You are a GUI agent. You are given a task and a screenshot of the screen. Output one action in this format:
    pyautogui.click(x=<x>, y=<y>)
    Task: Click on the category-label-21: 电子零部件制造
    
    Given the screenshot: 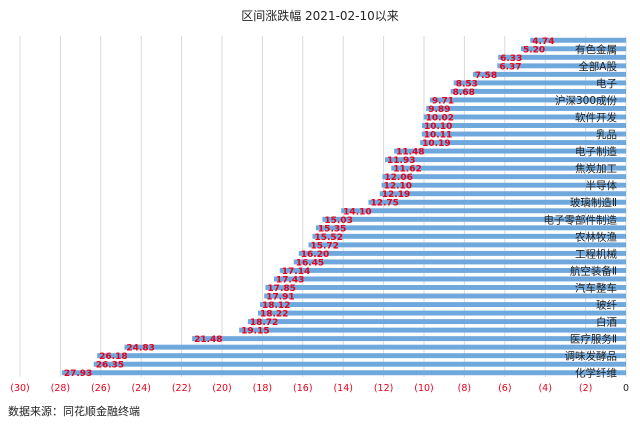 What is the action you would take?
    pyautogui.click(x=581, y=219)
    